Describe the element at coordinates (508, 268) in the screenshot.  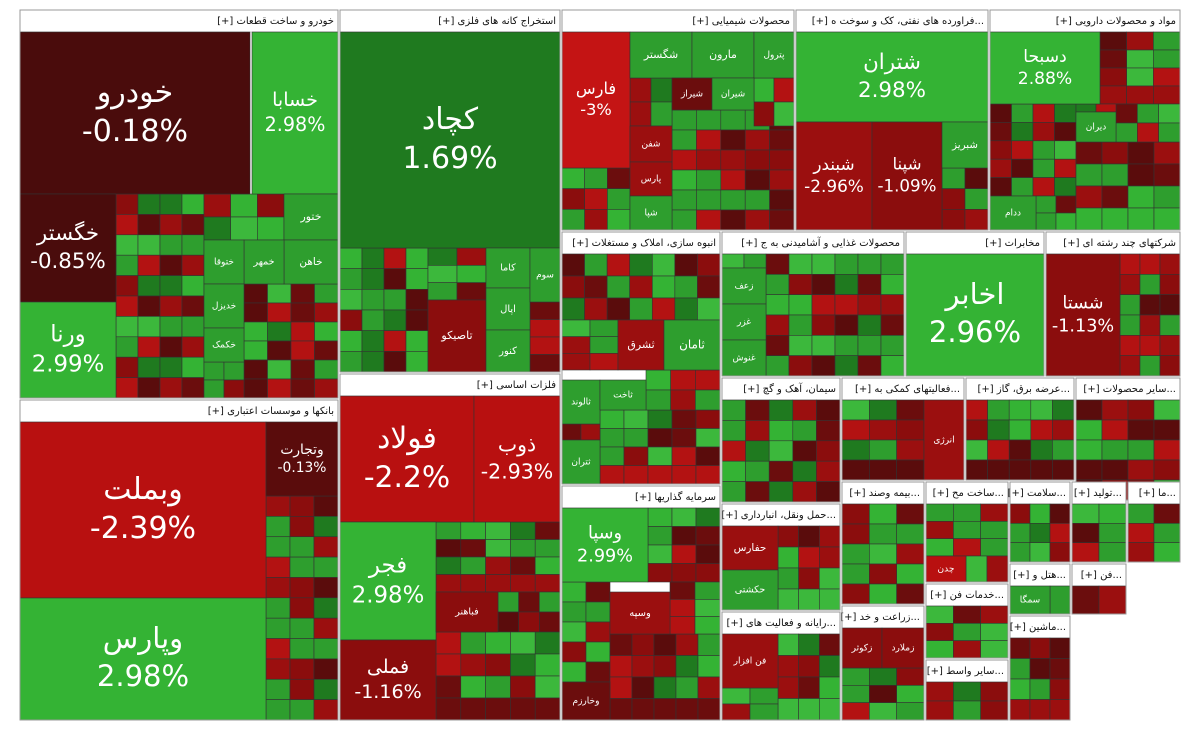
I see `tile-name: کاما` at that location.